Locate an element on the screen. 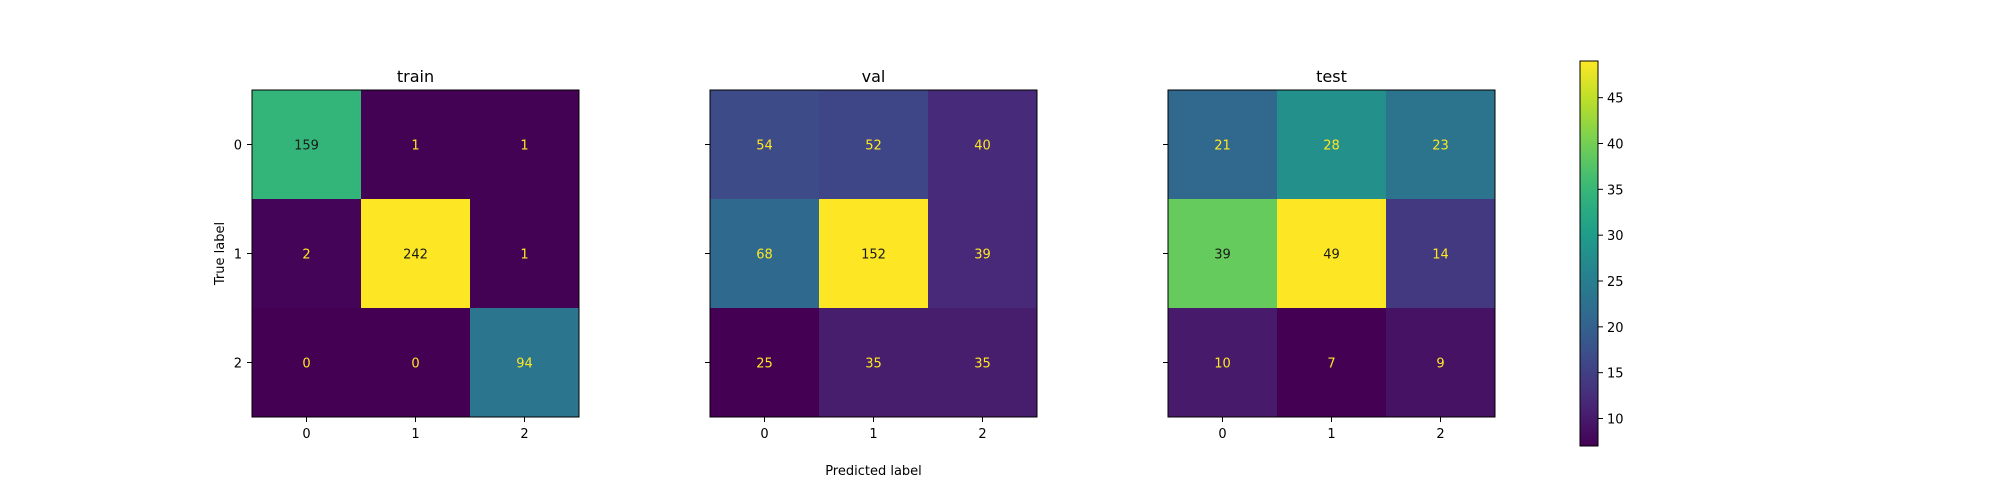 This screenshot has height=500, width=2000. cell-value-test-2-1: 7 is located at coordinates (1331, 364).